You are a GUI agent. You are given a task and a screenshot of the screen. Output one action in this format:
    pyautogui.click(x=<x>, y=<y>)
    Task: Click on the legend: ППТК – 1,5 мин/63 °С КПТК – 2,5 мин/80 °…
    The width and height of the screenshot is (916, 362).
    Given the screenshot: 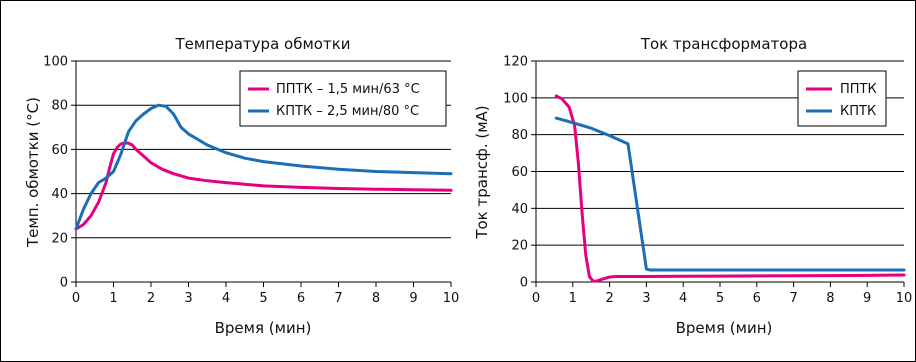 What is the action you would take?
    pyautogui.click(x=343, y=98)
    